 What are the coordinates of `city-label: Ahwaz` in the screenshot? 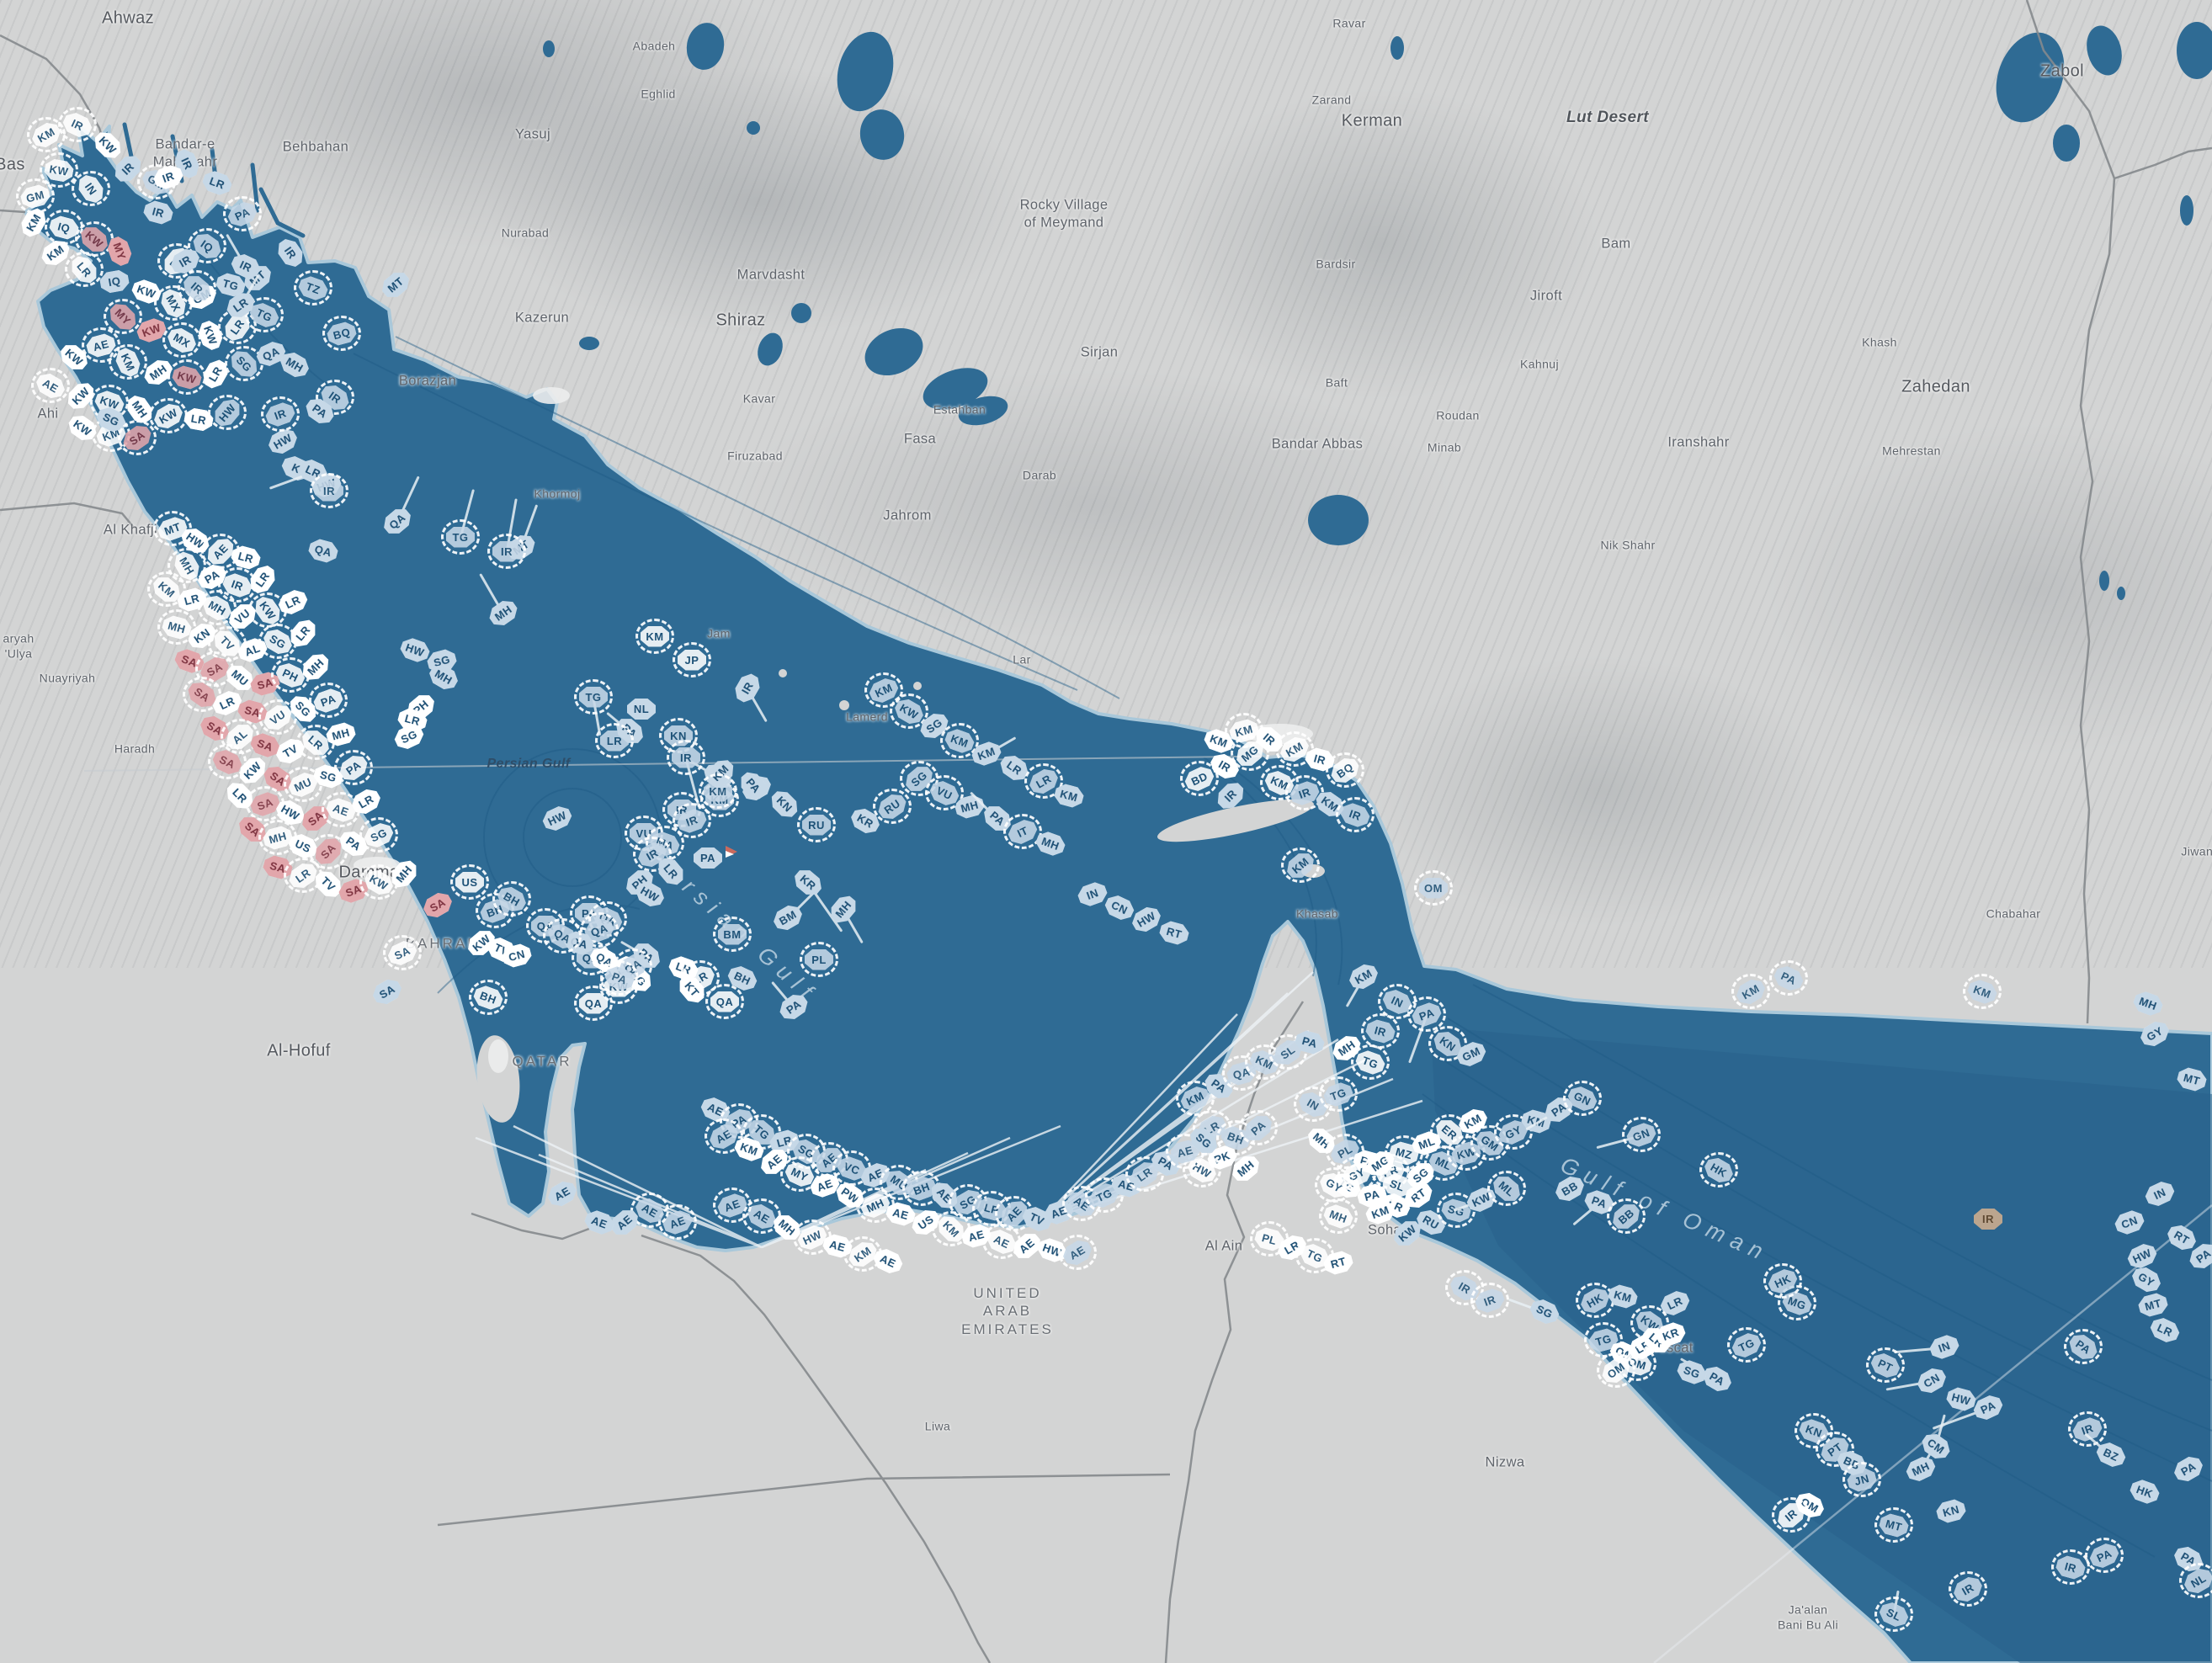 It's located at (128, 18).